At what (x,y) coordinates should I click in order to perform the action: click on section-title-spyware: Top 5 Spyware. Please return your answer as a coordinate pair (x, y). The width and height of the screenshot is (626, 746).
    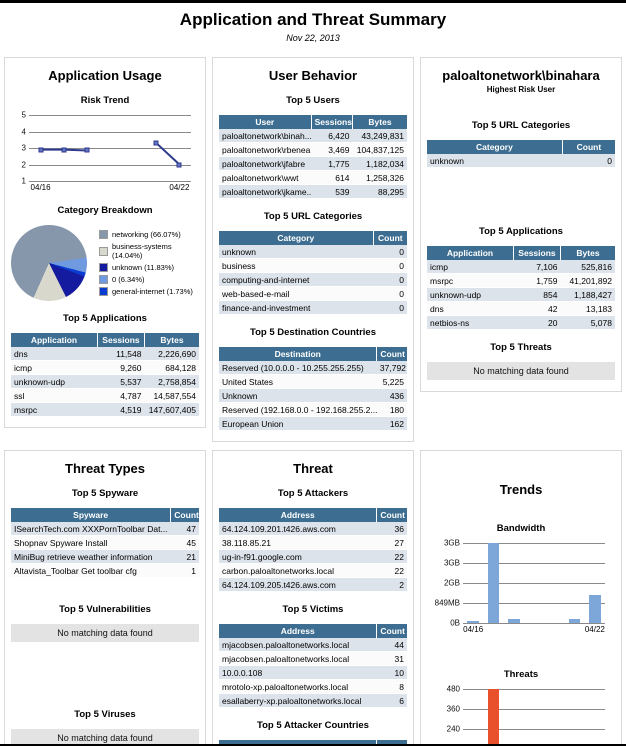
    Looking at the image, I should click on (105, 493).